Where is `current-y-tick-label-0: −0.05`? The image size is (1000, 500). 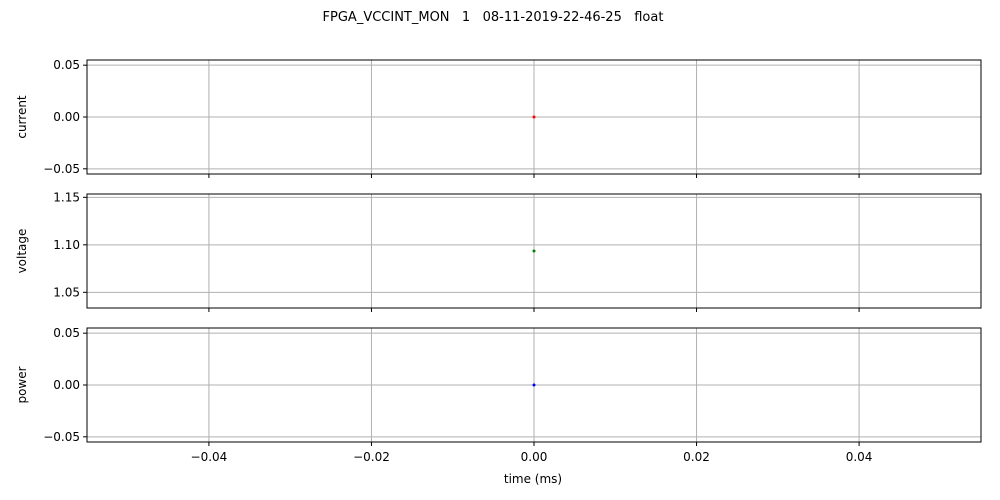 current-y-tick-label-0: −0.05 is located at coordinates (61, 169).